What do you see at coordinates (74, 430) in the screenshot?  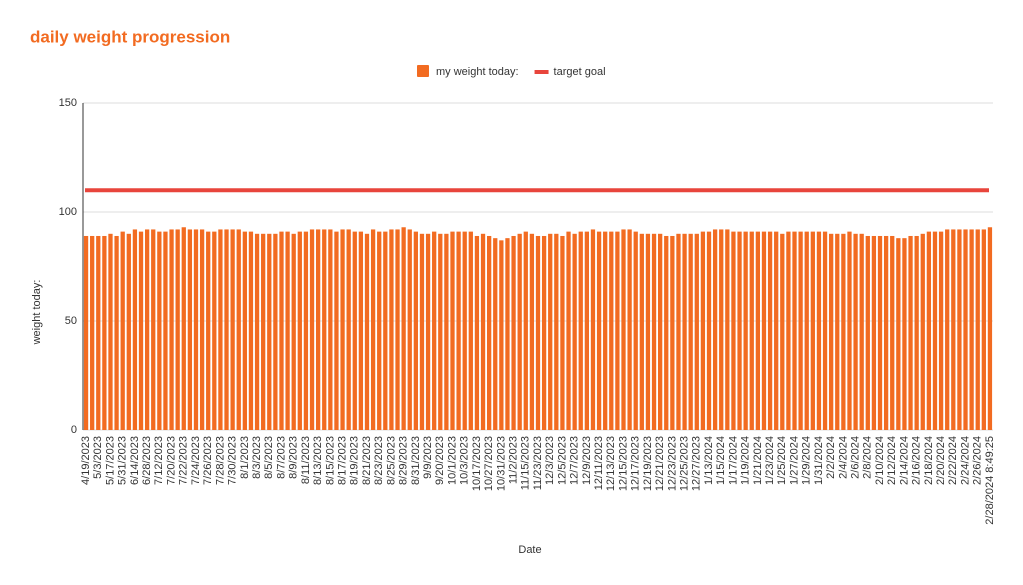 I see `y-tick-label: 0` at bounding box center [74, 430].